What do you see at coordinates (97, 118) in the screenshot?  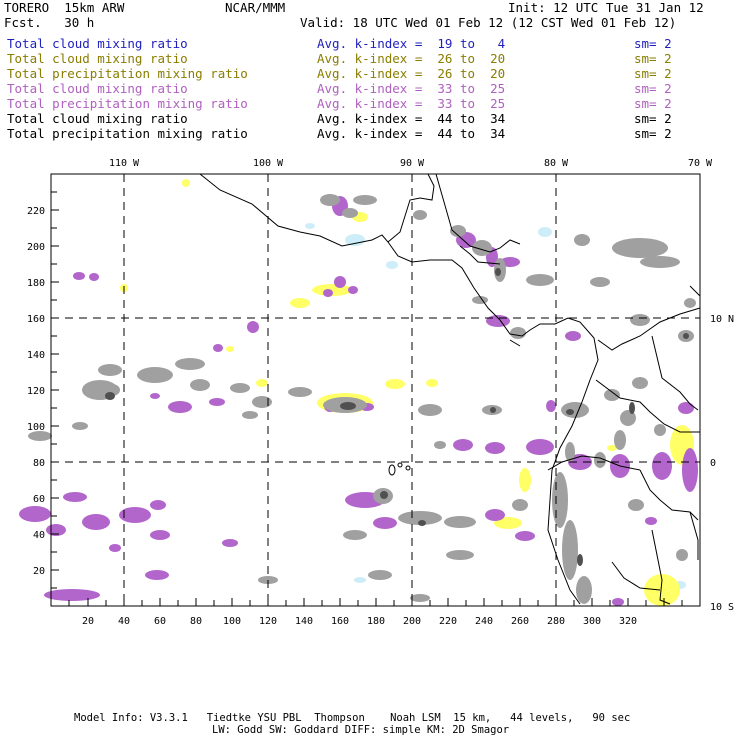 I see `legend-field-6: Total cloud mixing ratio` at bounding box center [97, 118].